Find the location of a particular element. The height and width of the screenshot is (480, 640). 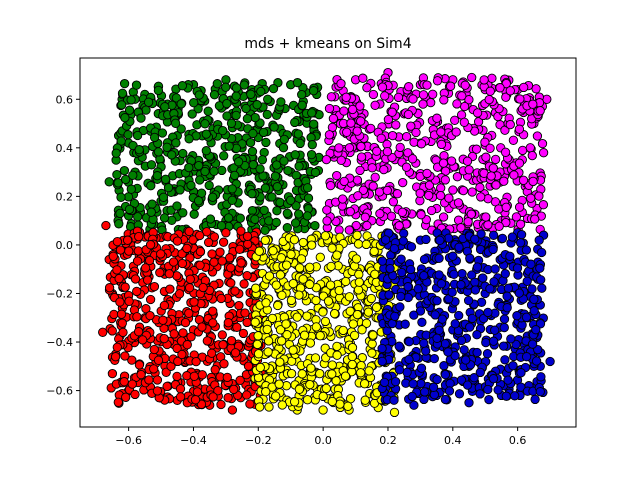

y-tick-label: 0.2 is located at coordinates (65, 196).